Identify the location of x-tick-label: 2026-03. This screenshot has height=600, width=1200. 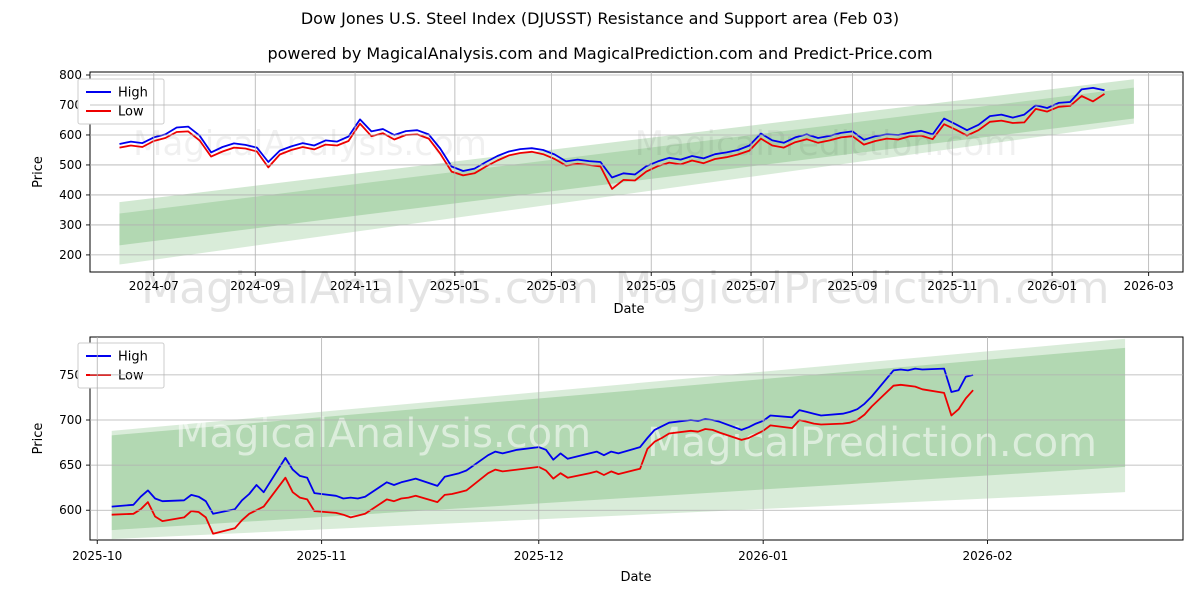
(1149, 286).